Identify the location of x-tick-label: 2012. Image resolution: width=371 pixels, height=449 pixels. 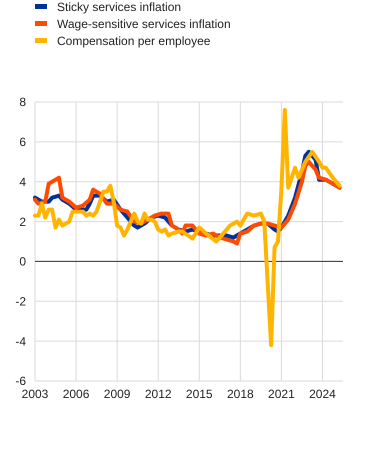
(158, 394).